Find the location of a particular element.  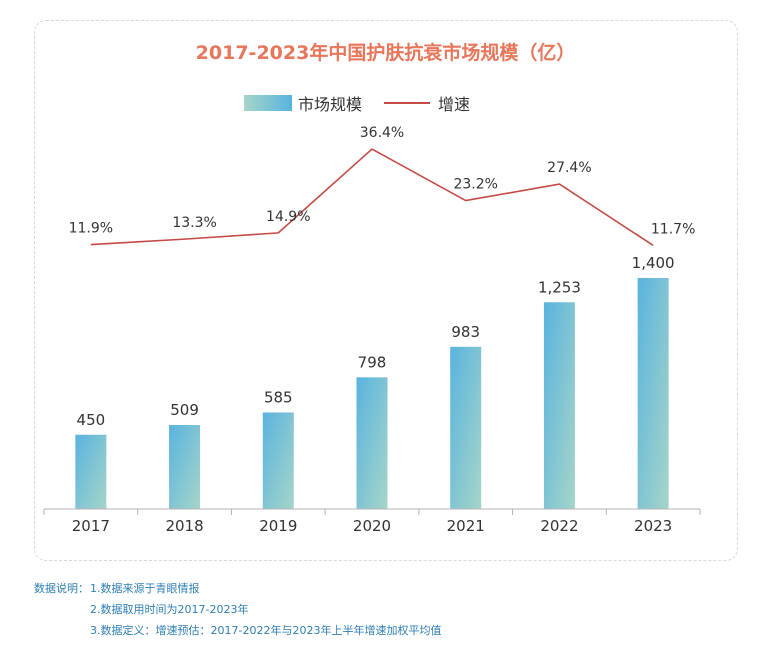

chart-legend: 市场规模 增速 is located at coordinates (357, 103).